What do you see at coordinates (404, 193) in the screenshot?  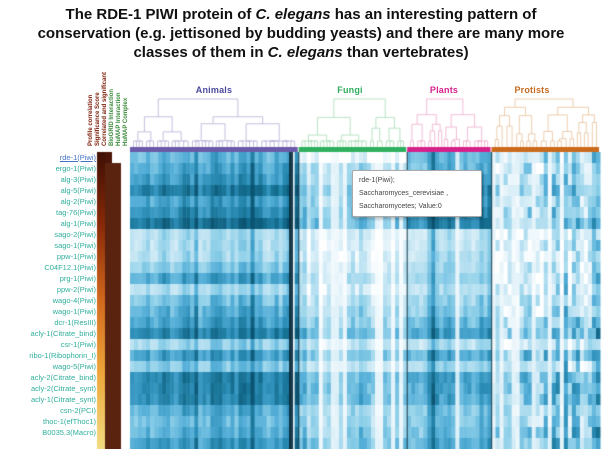 I see `tooltip-line-species: Saccharomyces_cerevisiae ,` at bounding box center [404, 193].